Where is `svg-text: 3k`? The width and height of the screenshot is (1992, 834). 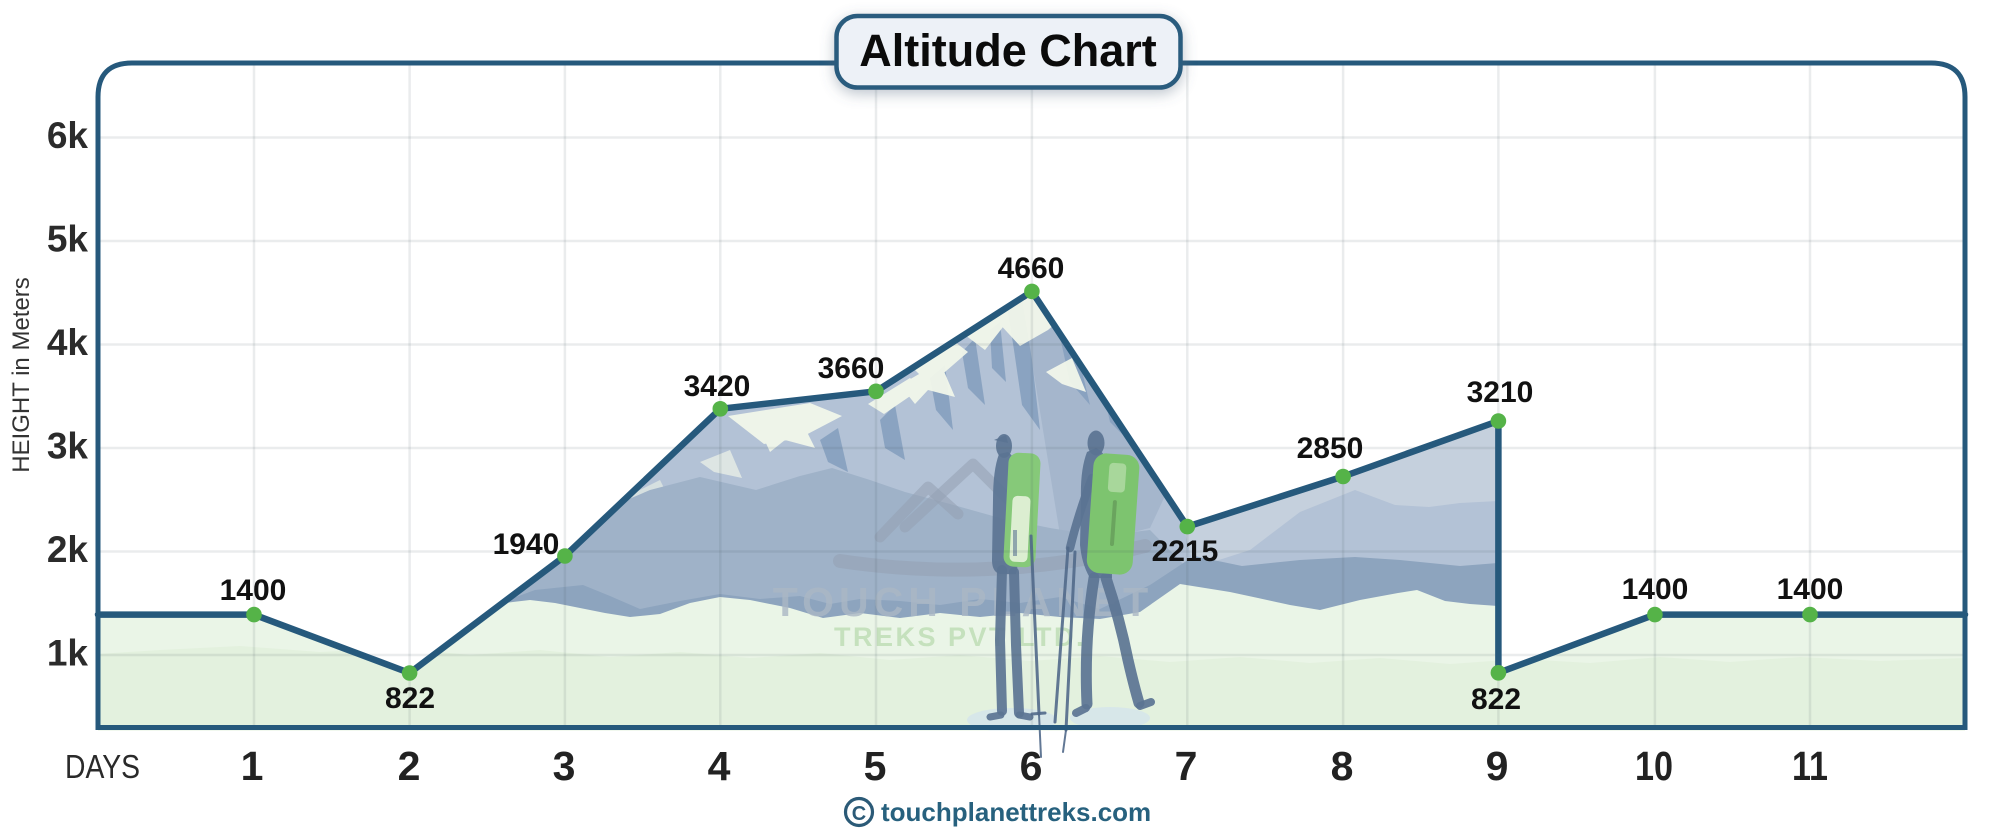 svg-text: 3k is located at coordinates (68, 446).